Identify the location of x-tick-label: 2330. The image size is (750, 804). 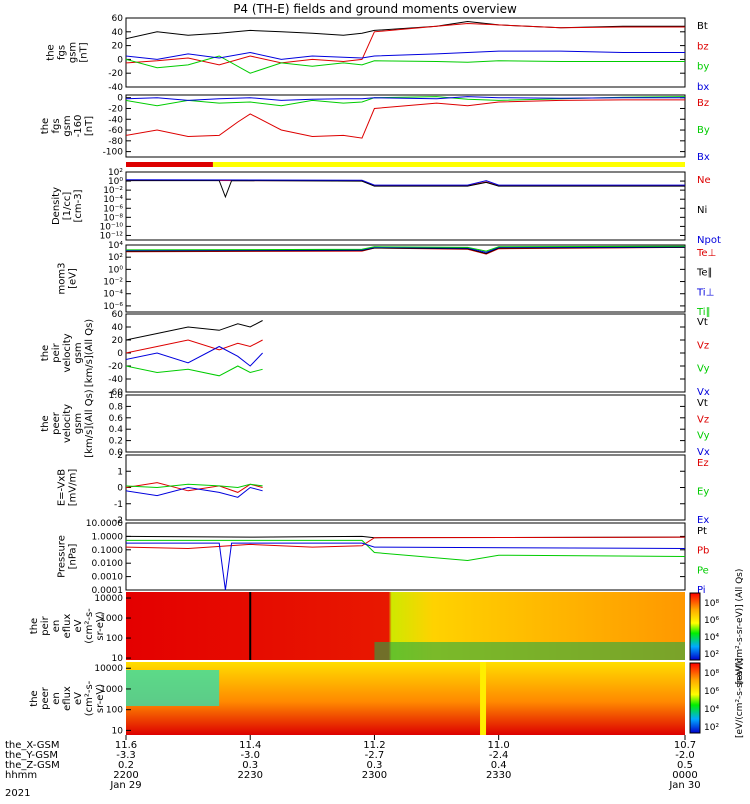
(498, 775).